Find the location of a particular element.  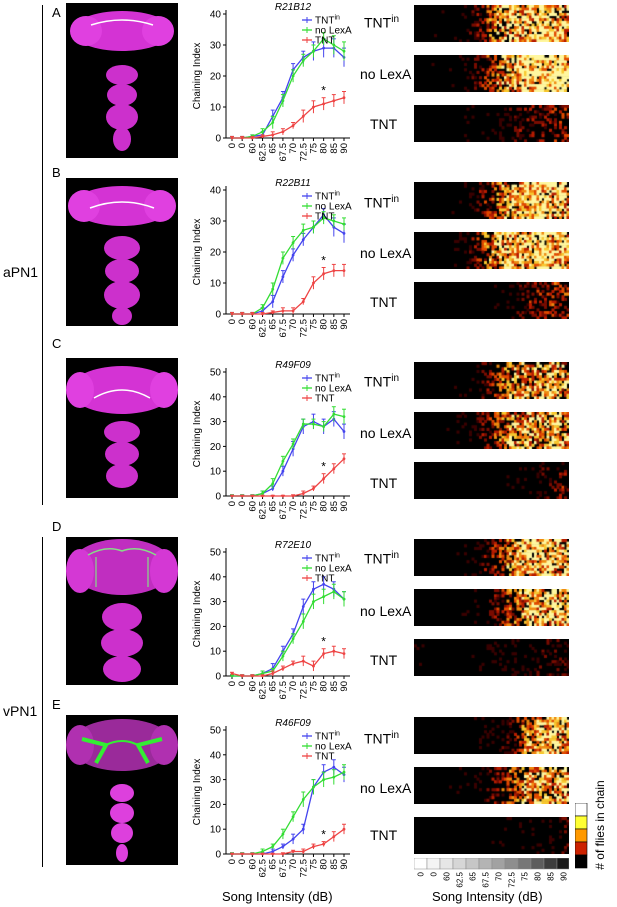

legend-superscript: in is located at coordinates (337, 18).